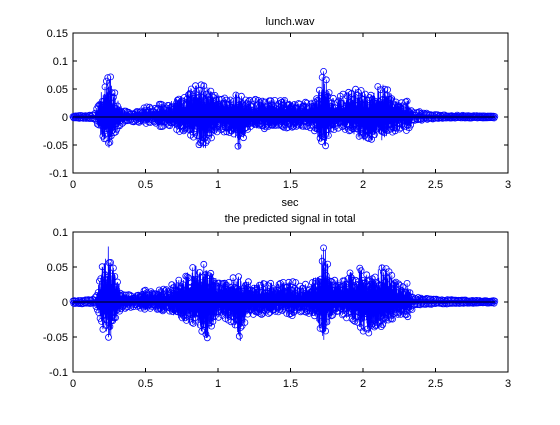  What do you see at coordinates (284, 109) in the screenshot?
I see `top-signal-markers` at bounding box center [284, 109].